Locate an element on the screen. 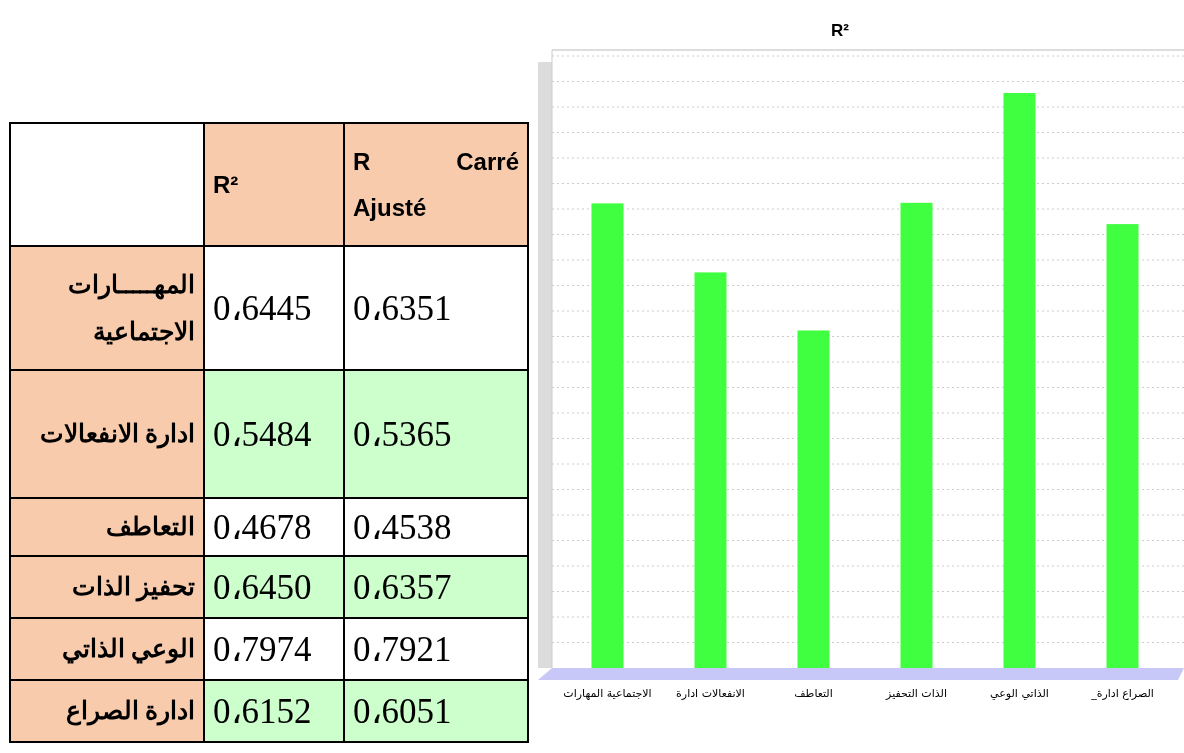 Image resolution: width=1184 pixels, height=753 pixels. x-tick-label: الاجتماعية المهارات is located at coordinates (607, 693).